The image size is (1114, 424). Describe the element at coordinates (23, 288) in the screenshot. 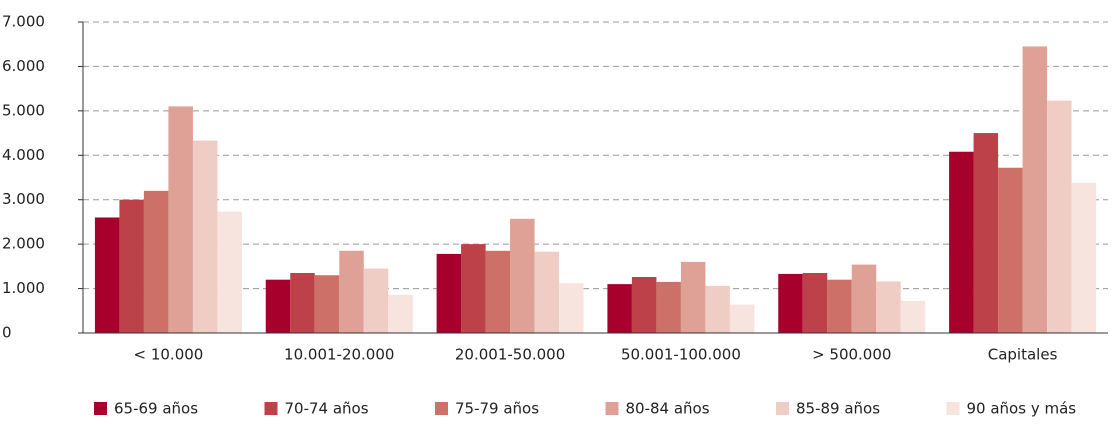

I see `y-tick-label: 1.000` at that location.